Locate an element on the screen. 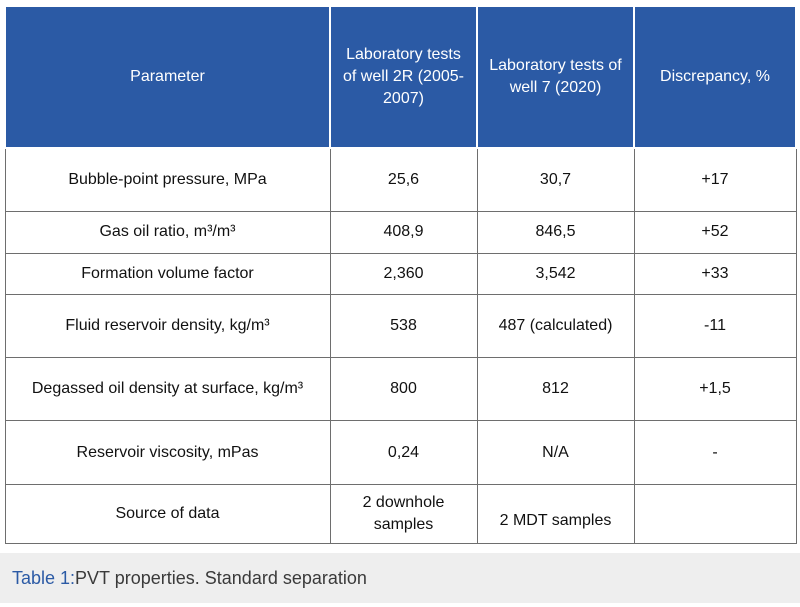 This screenshot has height=607, width=800. table-row: Gas oil ratio, m³/m³ 408,9 846,5 +52 is located at coordinates (400, 232).